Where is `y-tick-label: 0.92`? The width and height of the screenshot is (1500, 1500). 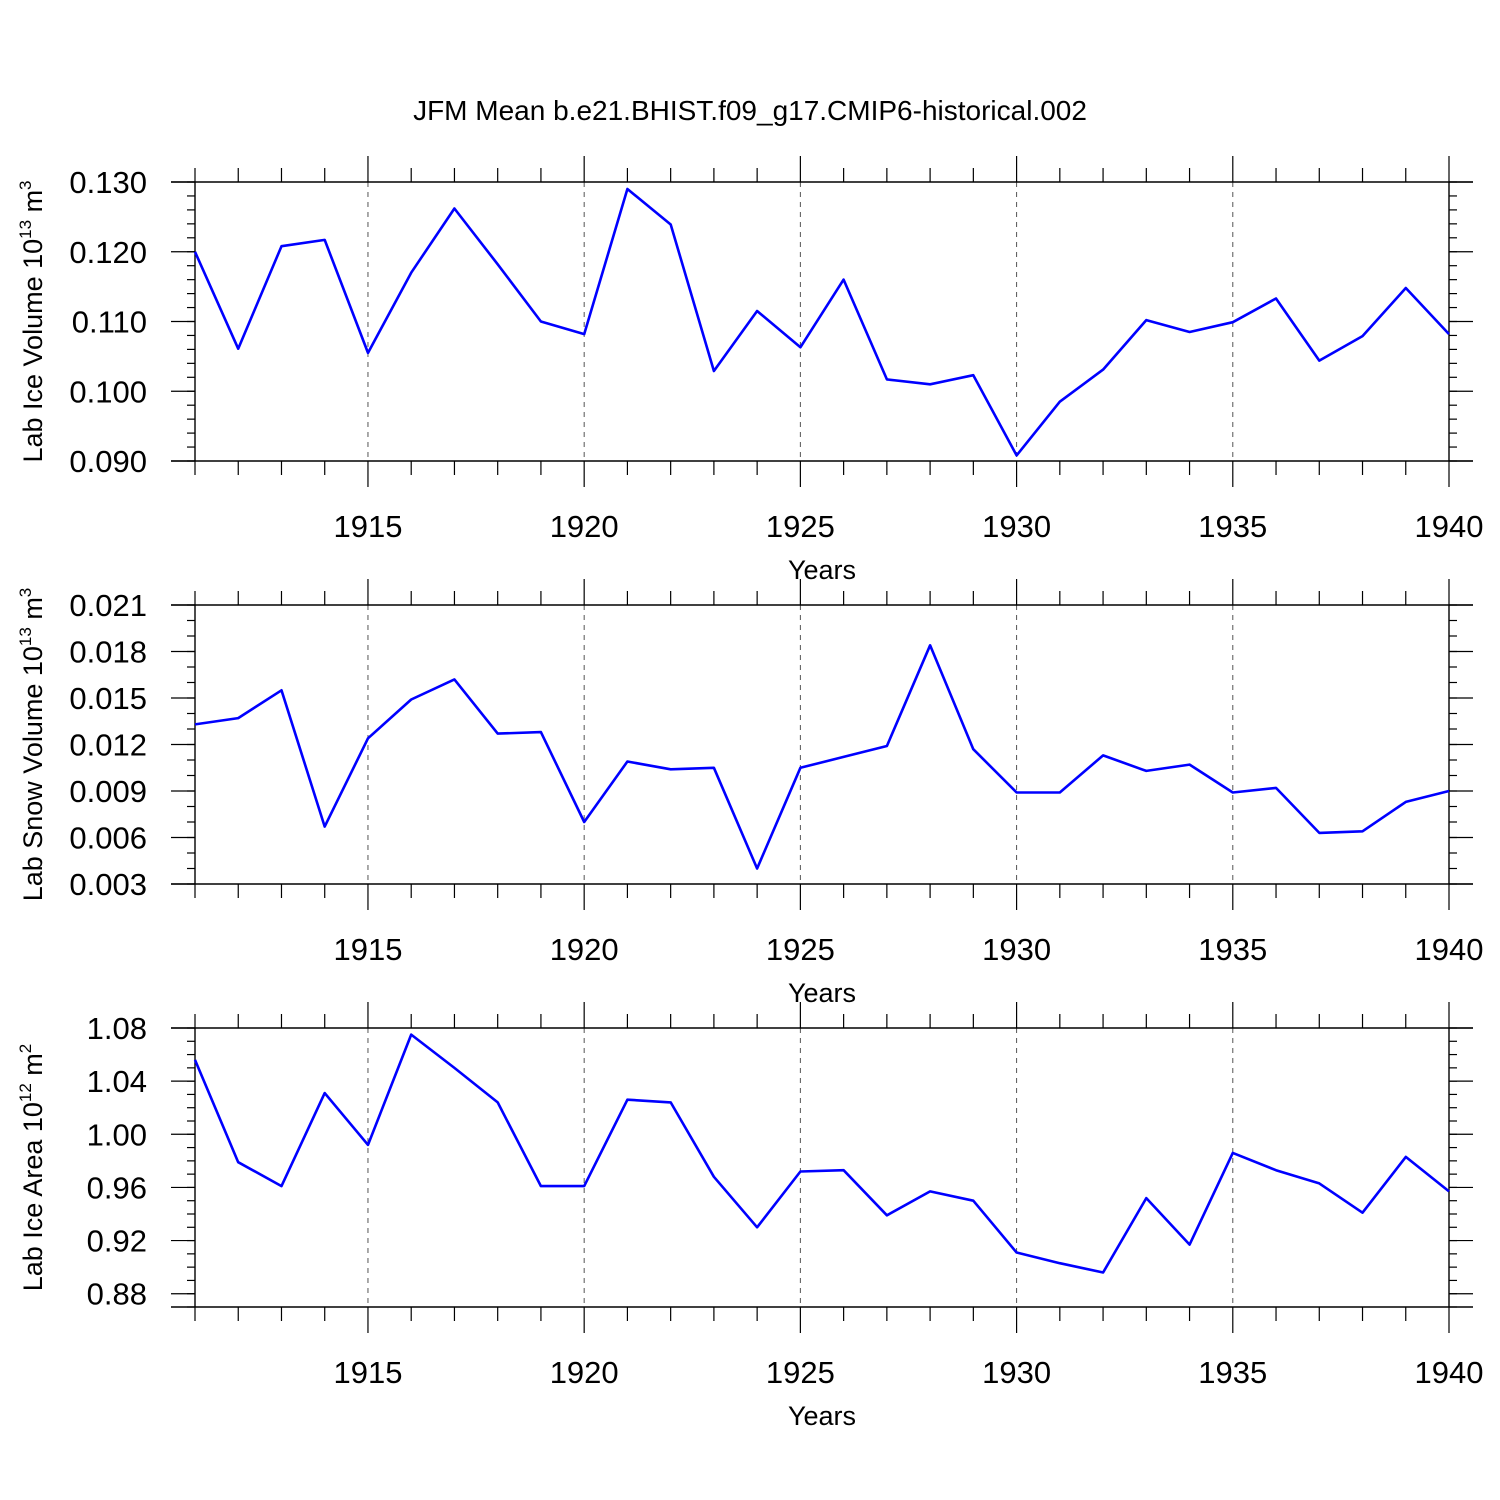
y-tick-label: 0.92 is located at coordinates (117, 1241).